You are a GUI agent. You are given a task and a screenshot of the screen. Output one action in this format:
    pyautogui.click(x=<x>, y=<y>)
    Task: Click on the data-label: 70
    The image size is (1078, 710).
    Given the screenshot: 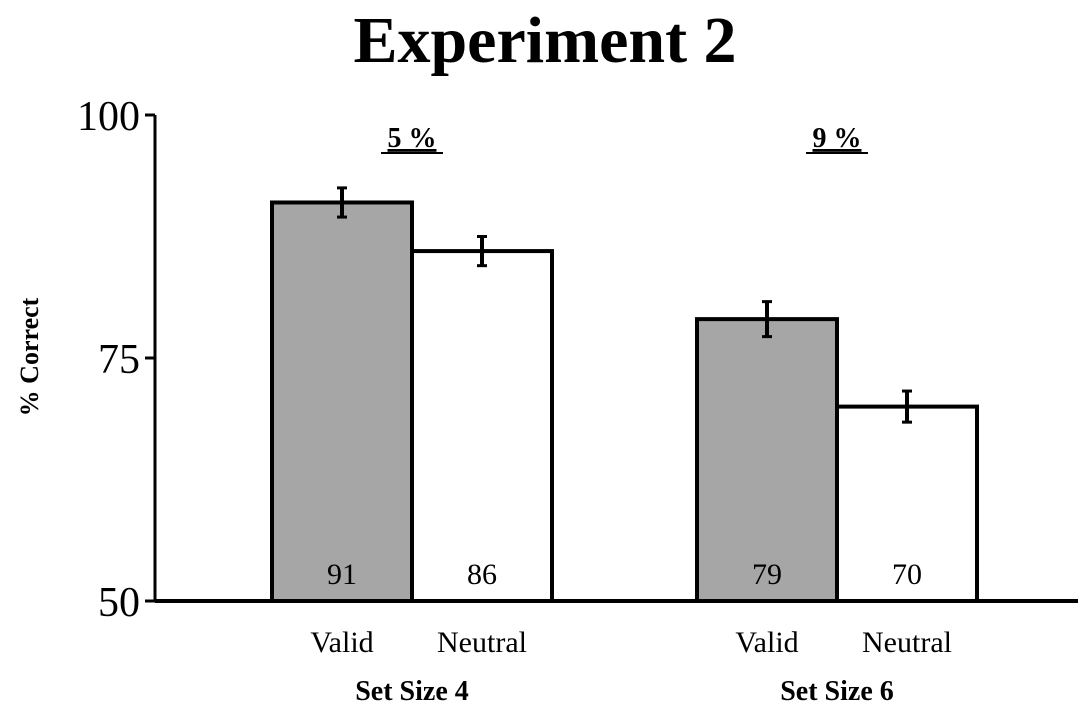 What is the action you would take?
    pyautogui.click(x=907, y=574)
    